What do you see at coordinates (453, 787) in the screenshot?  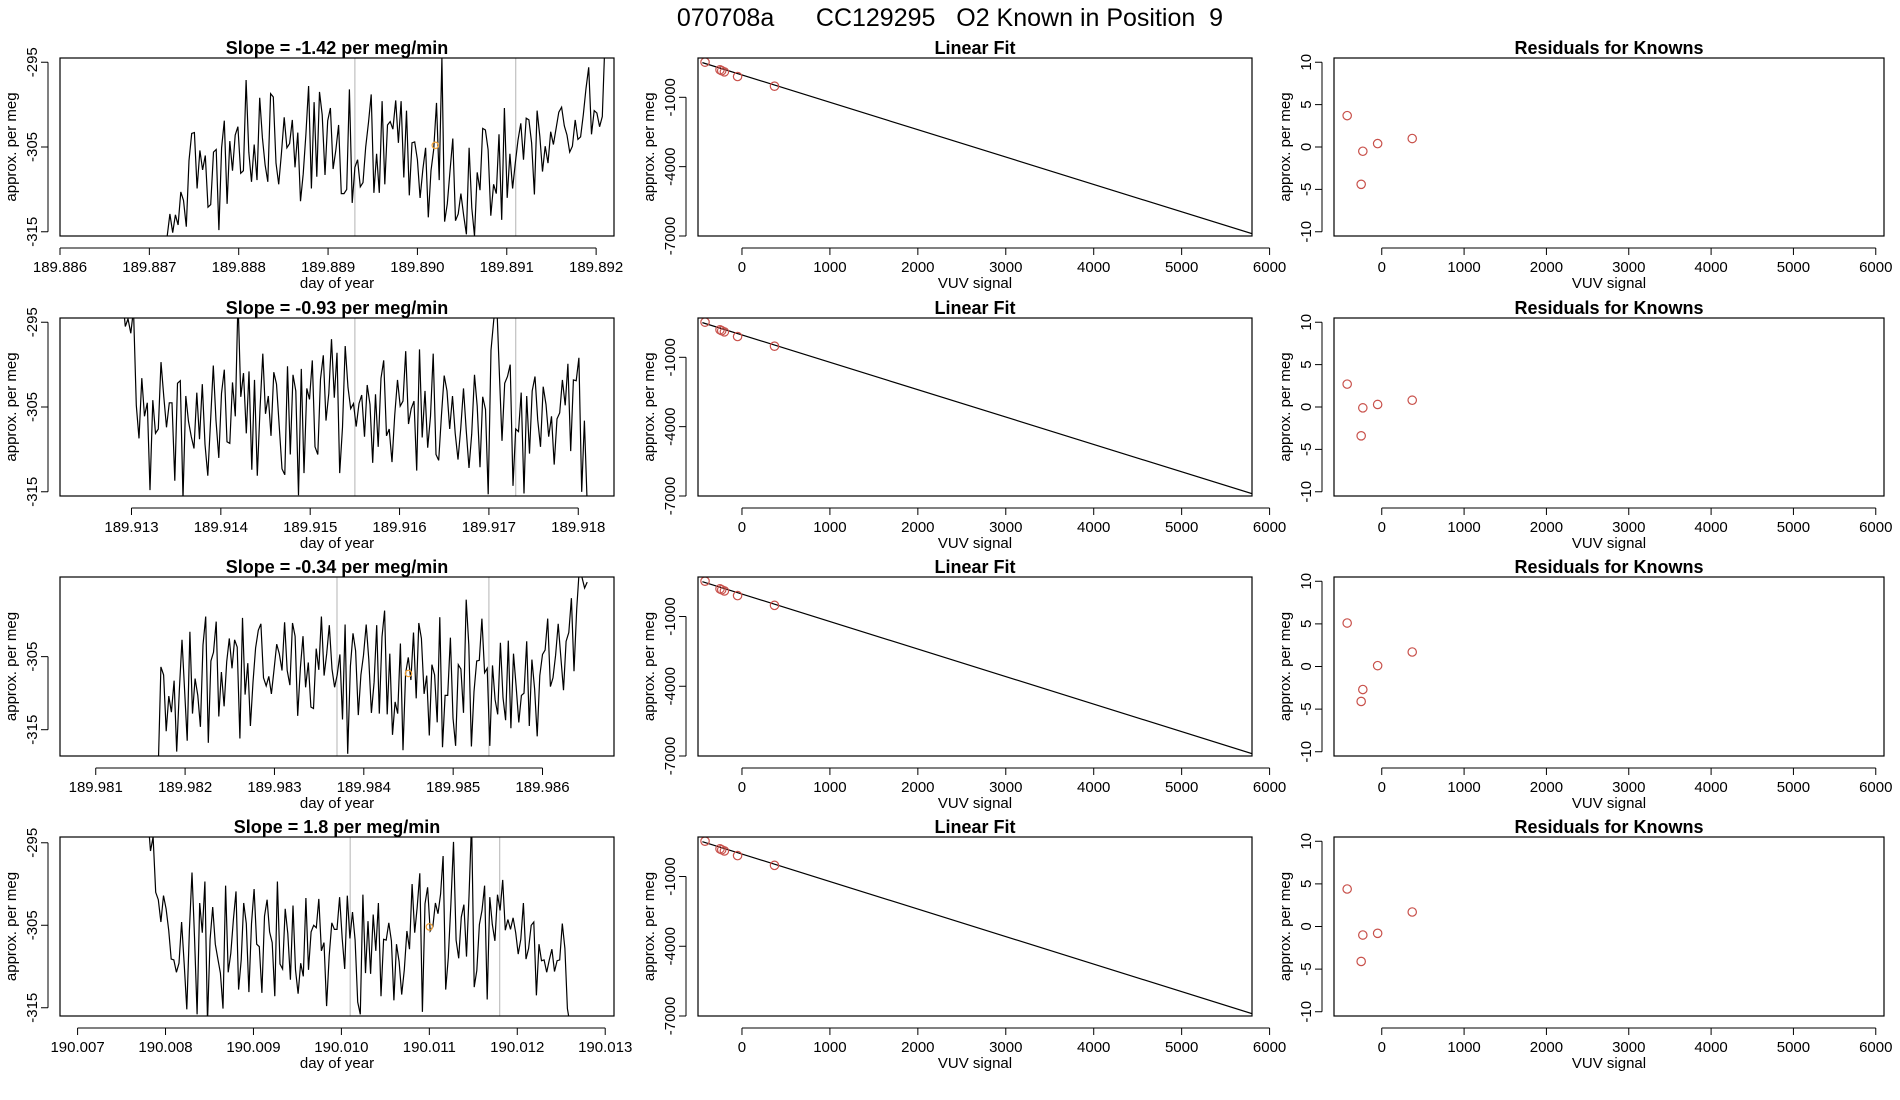 I see `x-tick-label: 189.985` at bounding box center [453, 787].